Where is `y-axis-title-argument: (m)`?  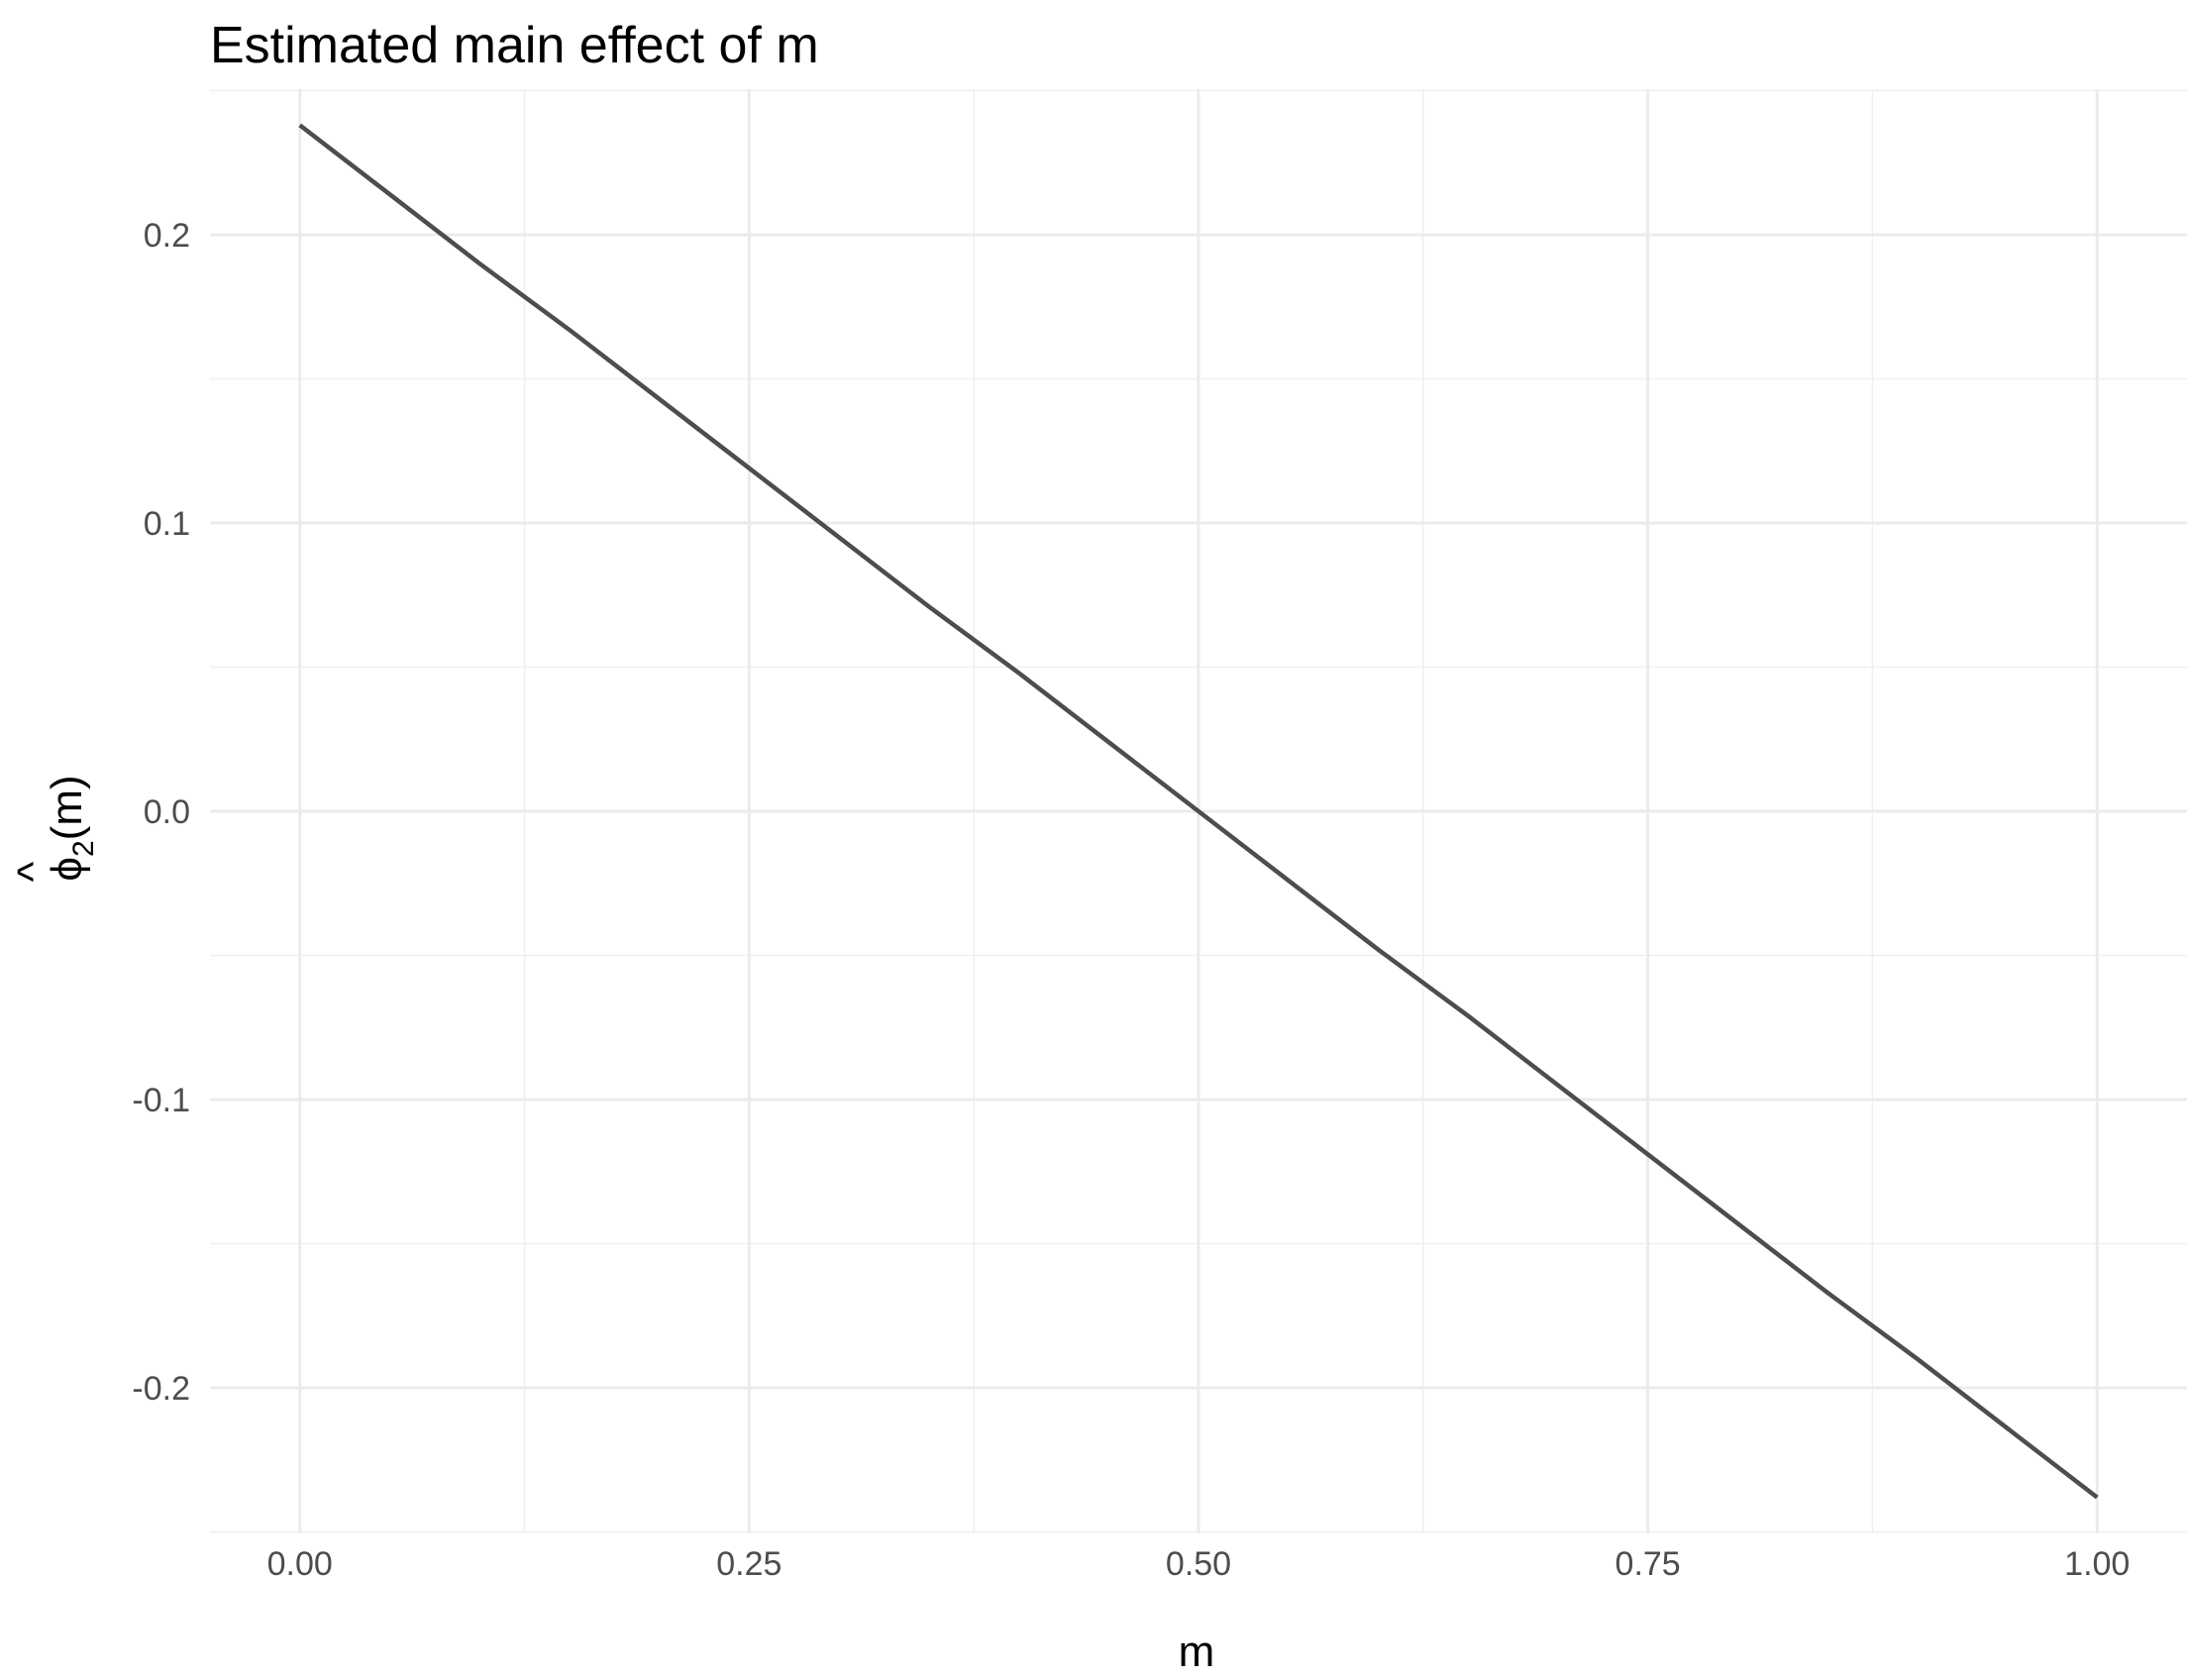
y-axis-title-argument: (m) is located at coordinates (67, 807).